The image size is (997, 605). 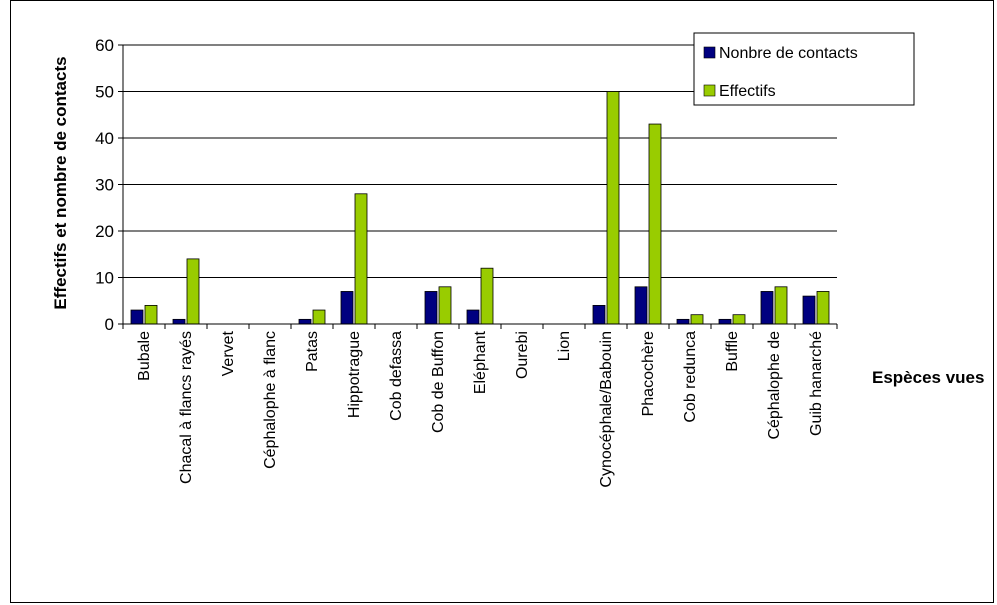 I want to click on y-axis-label: Effectifs et nombre de contacts, so click(x=60, y=182).